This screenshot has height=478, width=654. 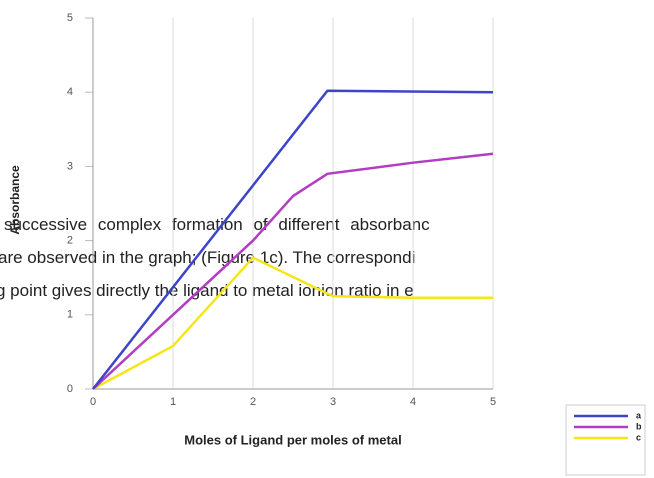 I want to click on legend-label: c, so click(x=638, y=437).